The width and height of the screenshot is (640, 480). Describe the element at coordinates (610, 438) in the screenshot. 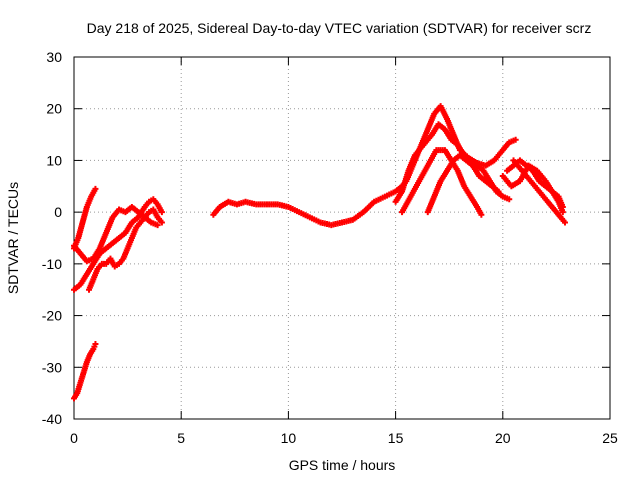

I see `x-tick-label: 25` at that location.